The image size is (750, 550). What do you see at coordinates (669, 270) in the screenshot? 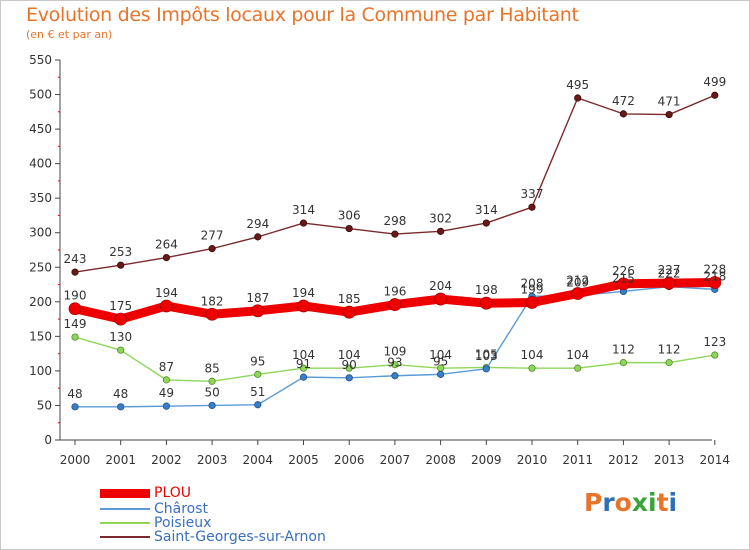
I see `data-label-plou: 227` at bounding box center [669, 270].